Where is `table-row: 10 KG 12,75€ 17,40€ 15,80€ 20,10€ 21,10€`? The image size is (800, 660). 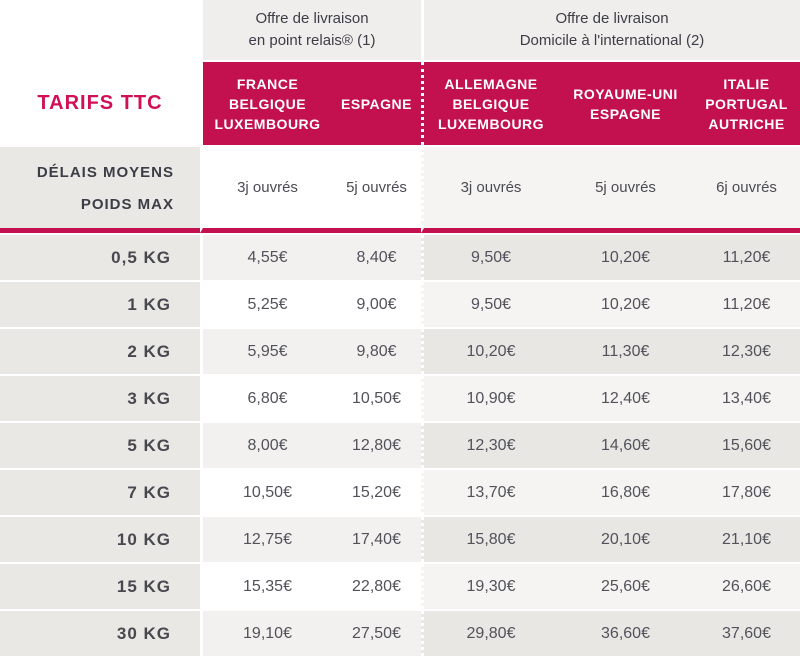
table-row: 10 KG 12,75€ 17,40€ 15,80€ 20,10€ 21,10€ is located at coordinates (400, 539).